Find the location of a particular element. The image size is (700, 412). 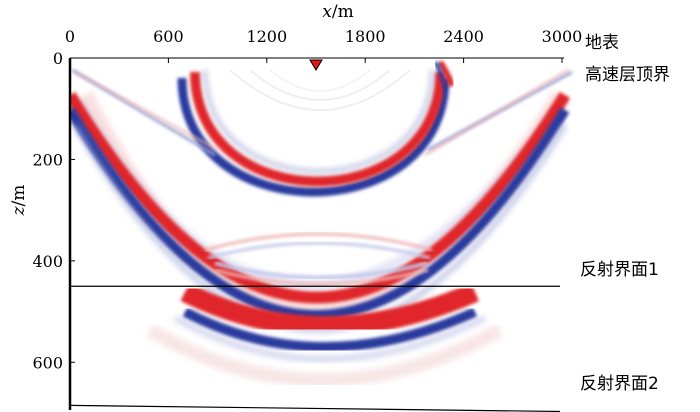

x-tick-label: 1200 is located at coordinates (266, 36).